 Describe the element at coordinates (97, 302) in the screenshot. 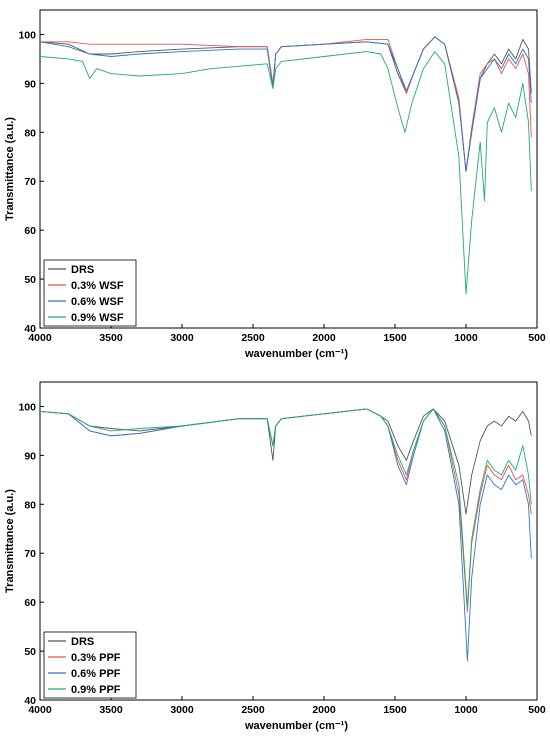

I see `legend-label: 0.6% WSF` at that location.